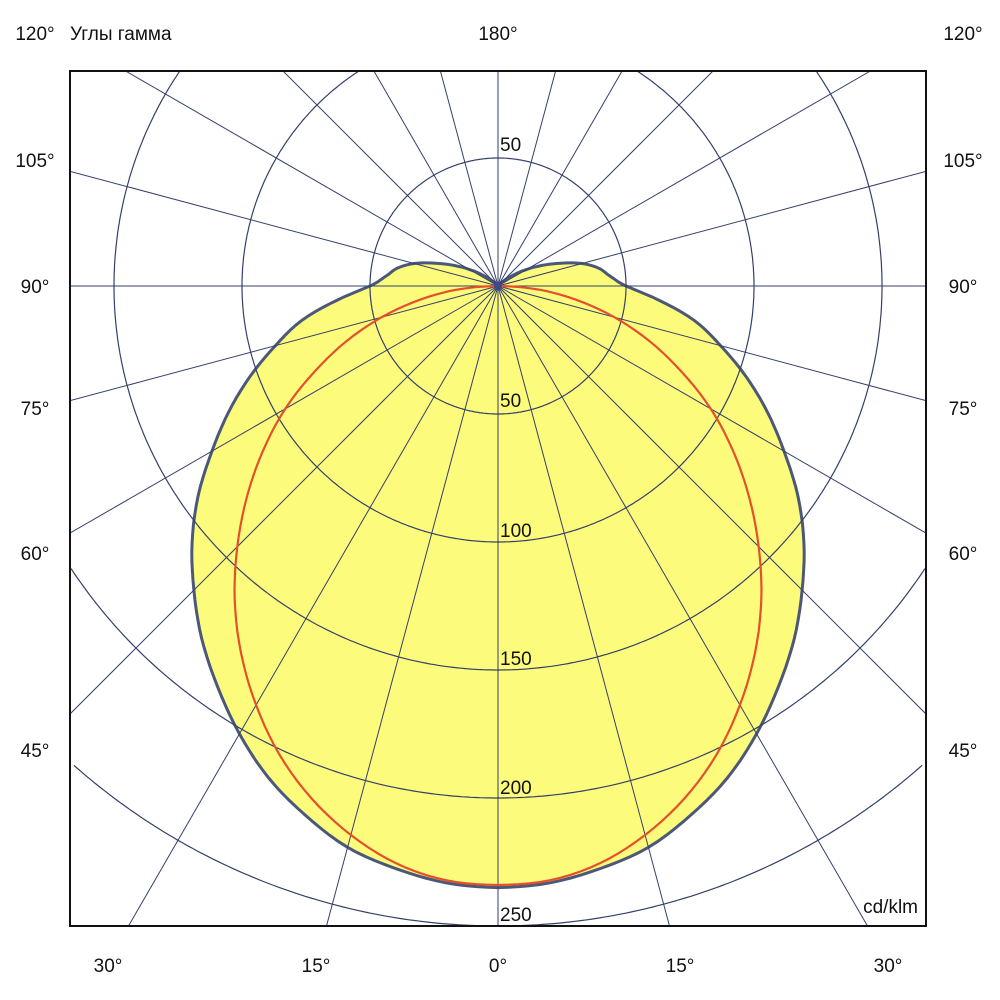  Describe the element at coordinates (890, 907) in the screenshot. I see `unit-label: cd/klm` at that location.